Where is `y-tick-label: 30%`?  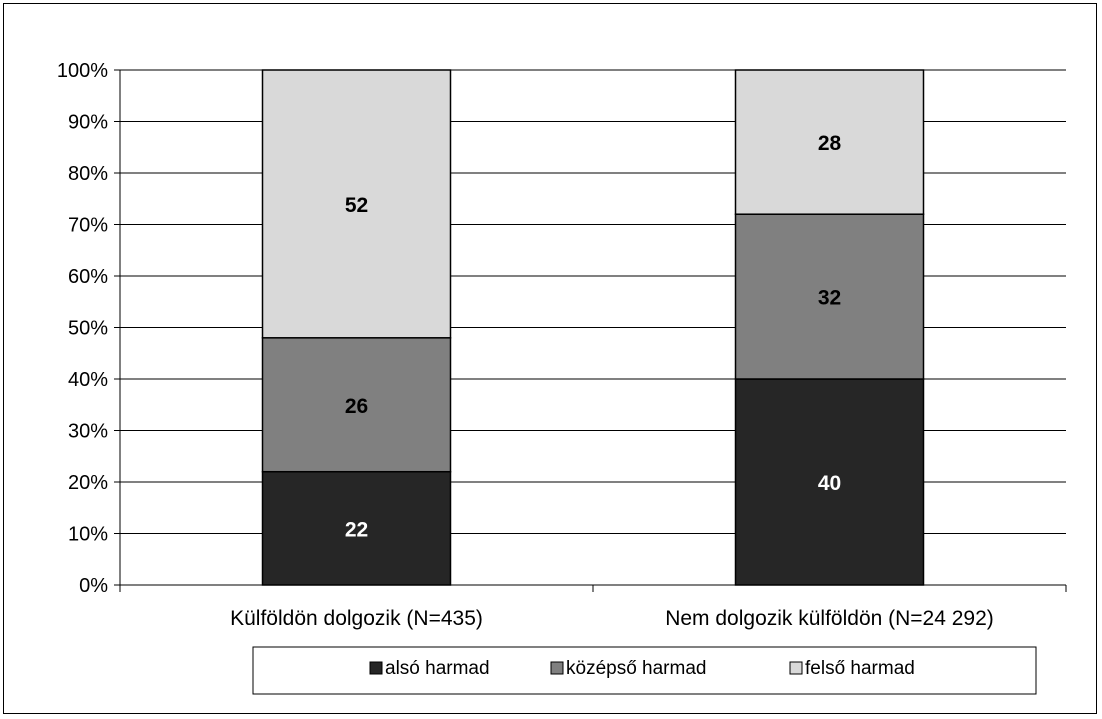
y-tick-label: 30% is located at coordinates (88, 432).